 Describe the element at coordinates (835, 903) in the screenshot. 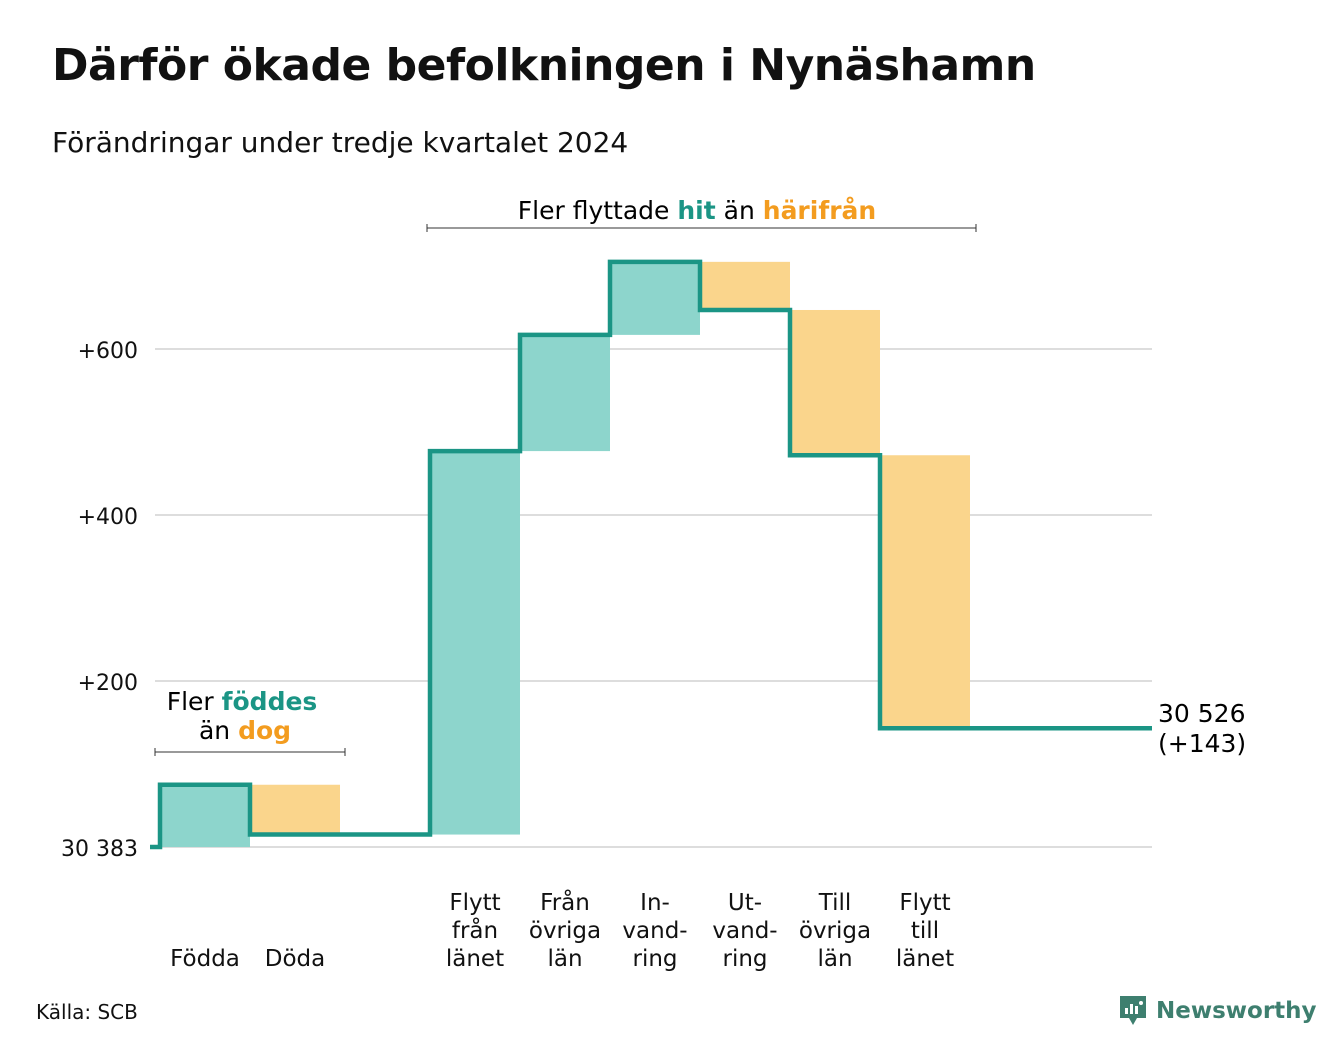

I see `x-tick-label: Till` at that location.